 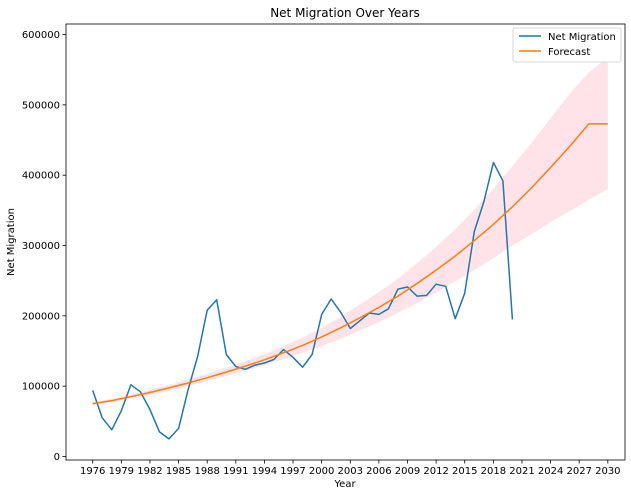 I want to click on y-tick-label: 300000, so click(x=41, y=246).